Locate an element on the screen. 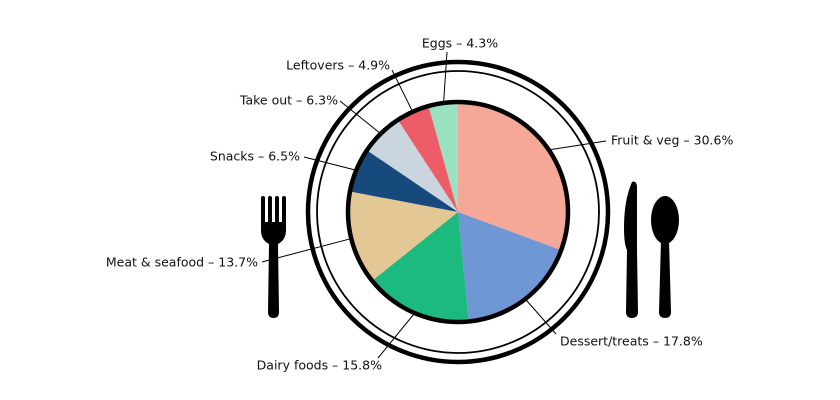 The width and height of the screenshot is (840, 400). value-label: Leftovers – 4.9% is located at coordinates (338, 65).